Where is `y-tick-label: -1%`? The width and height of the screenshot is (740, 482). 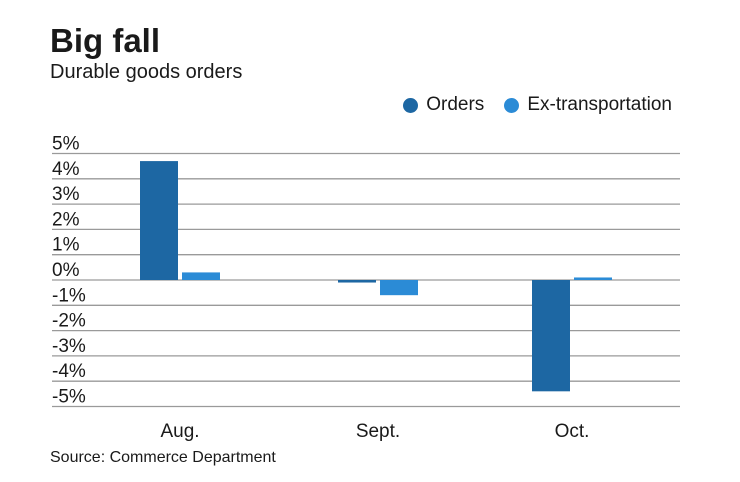
y-tick-label: -1% is located at coordinates (69, 295).